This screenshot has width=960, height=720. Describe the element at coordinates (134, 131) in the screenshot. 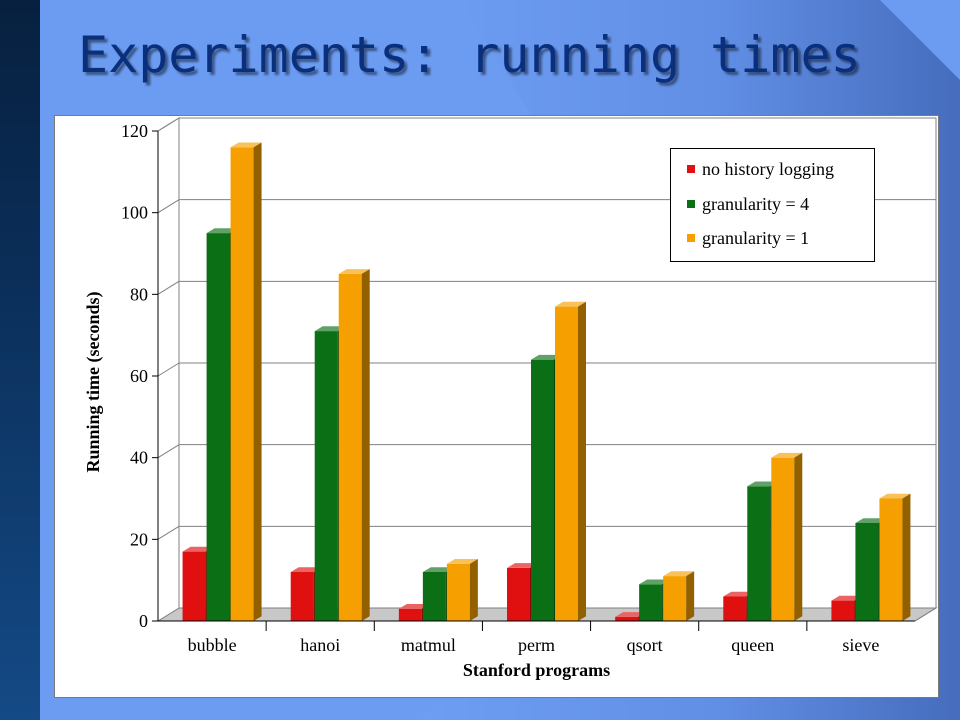

I see `y-tick-label: 120` at that location.